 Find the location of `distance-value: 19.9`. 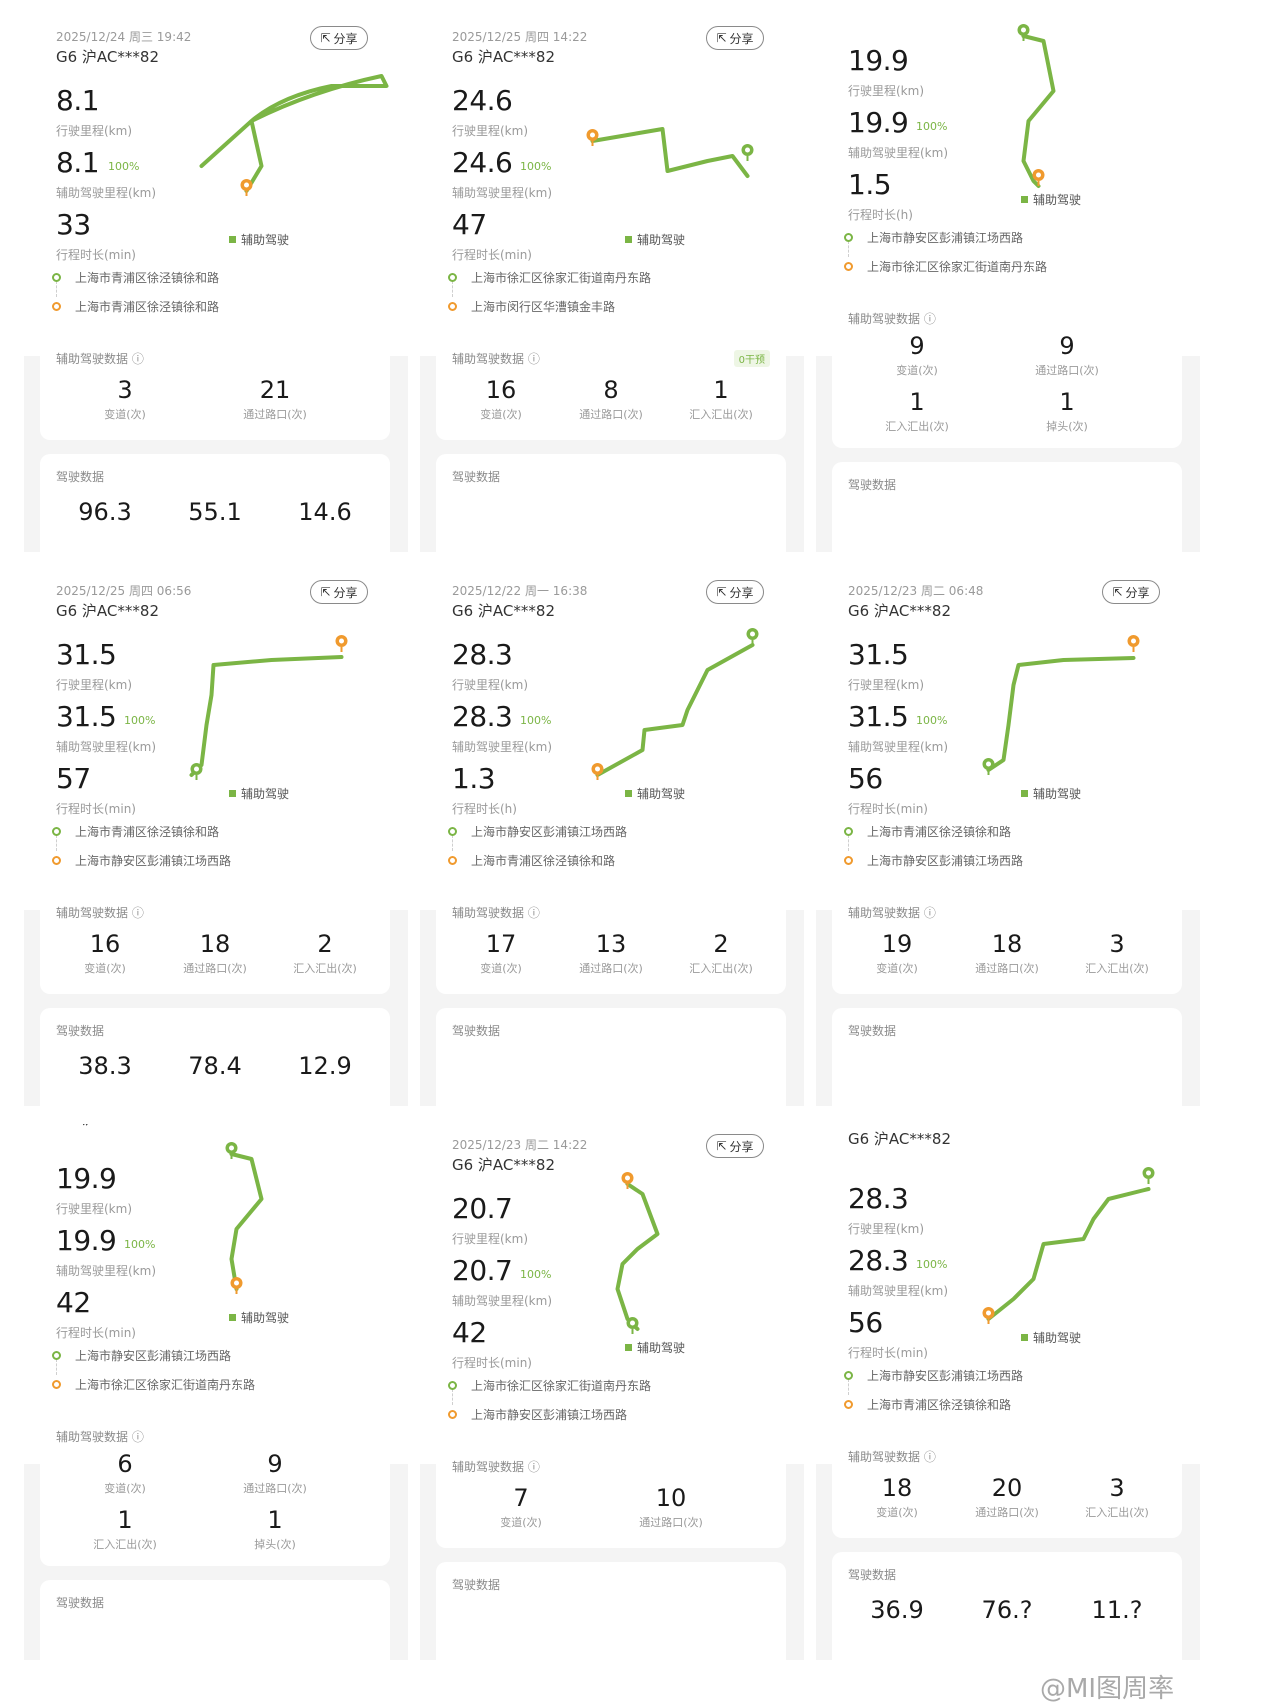

distance-value: 19.9 is located at coordinates (878, 60).